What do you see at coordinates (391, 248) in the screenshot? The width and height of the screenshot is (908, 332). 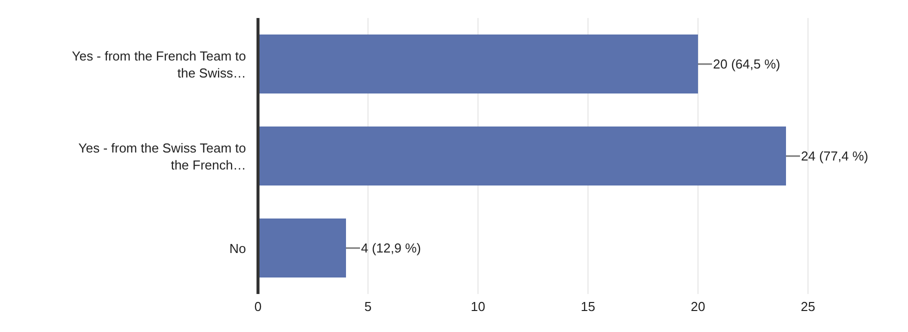 I see `data-label: 4 (12,9 %)` at bounding box center [391, 248].